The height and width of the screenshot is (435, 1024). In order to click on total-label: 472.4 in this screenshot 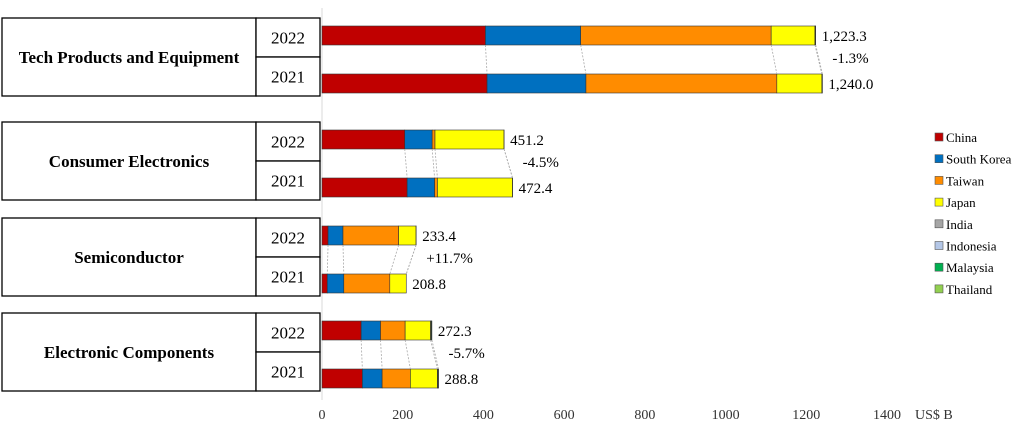, I will do `click(536, 189)`.